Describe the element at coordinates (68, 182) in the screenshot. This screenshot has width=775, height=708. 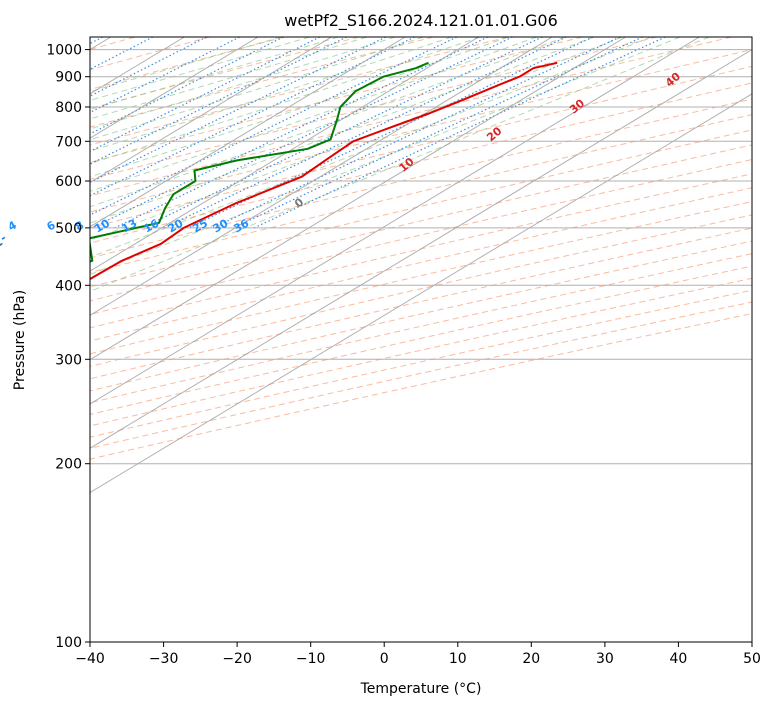
I see `y-tick-label: 600` at that location.